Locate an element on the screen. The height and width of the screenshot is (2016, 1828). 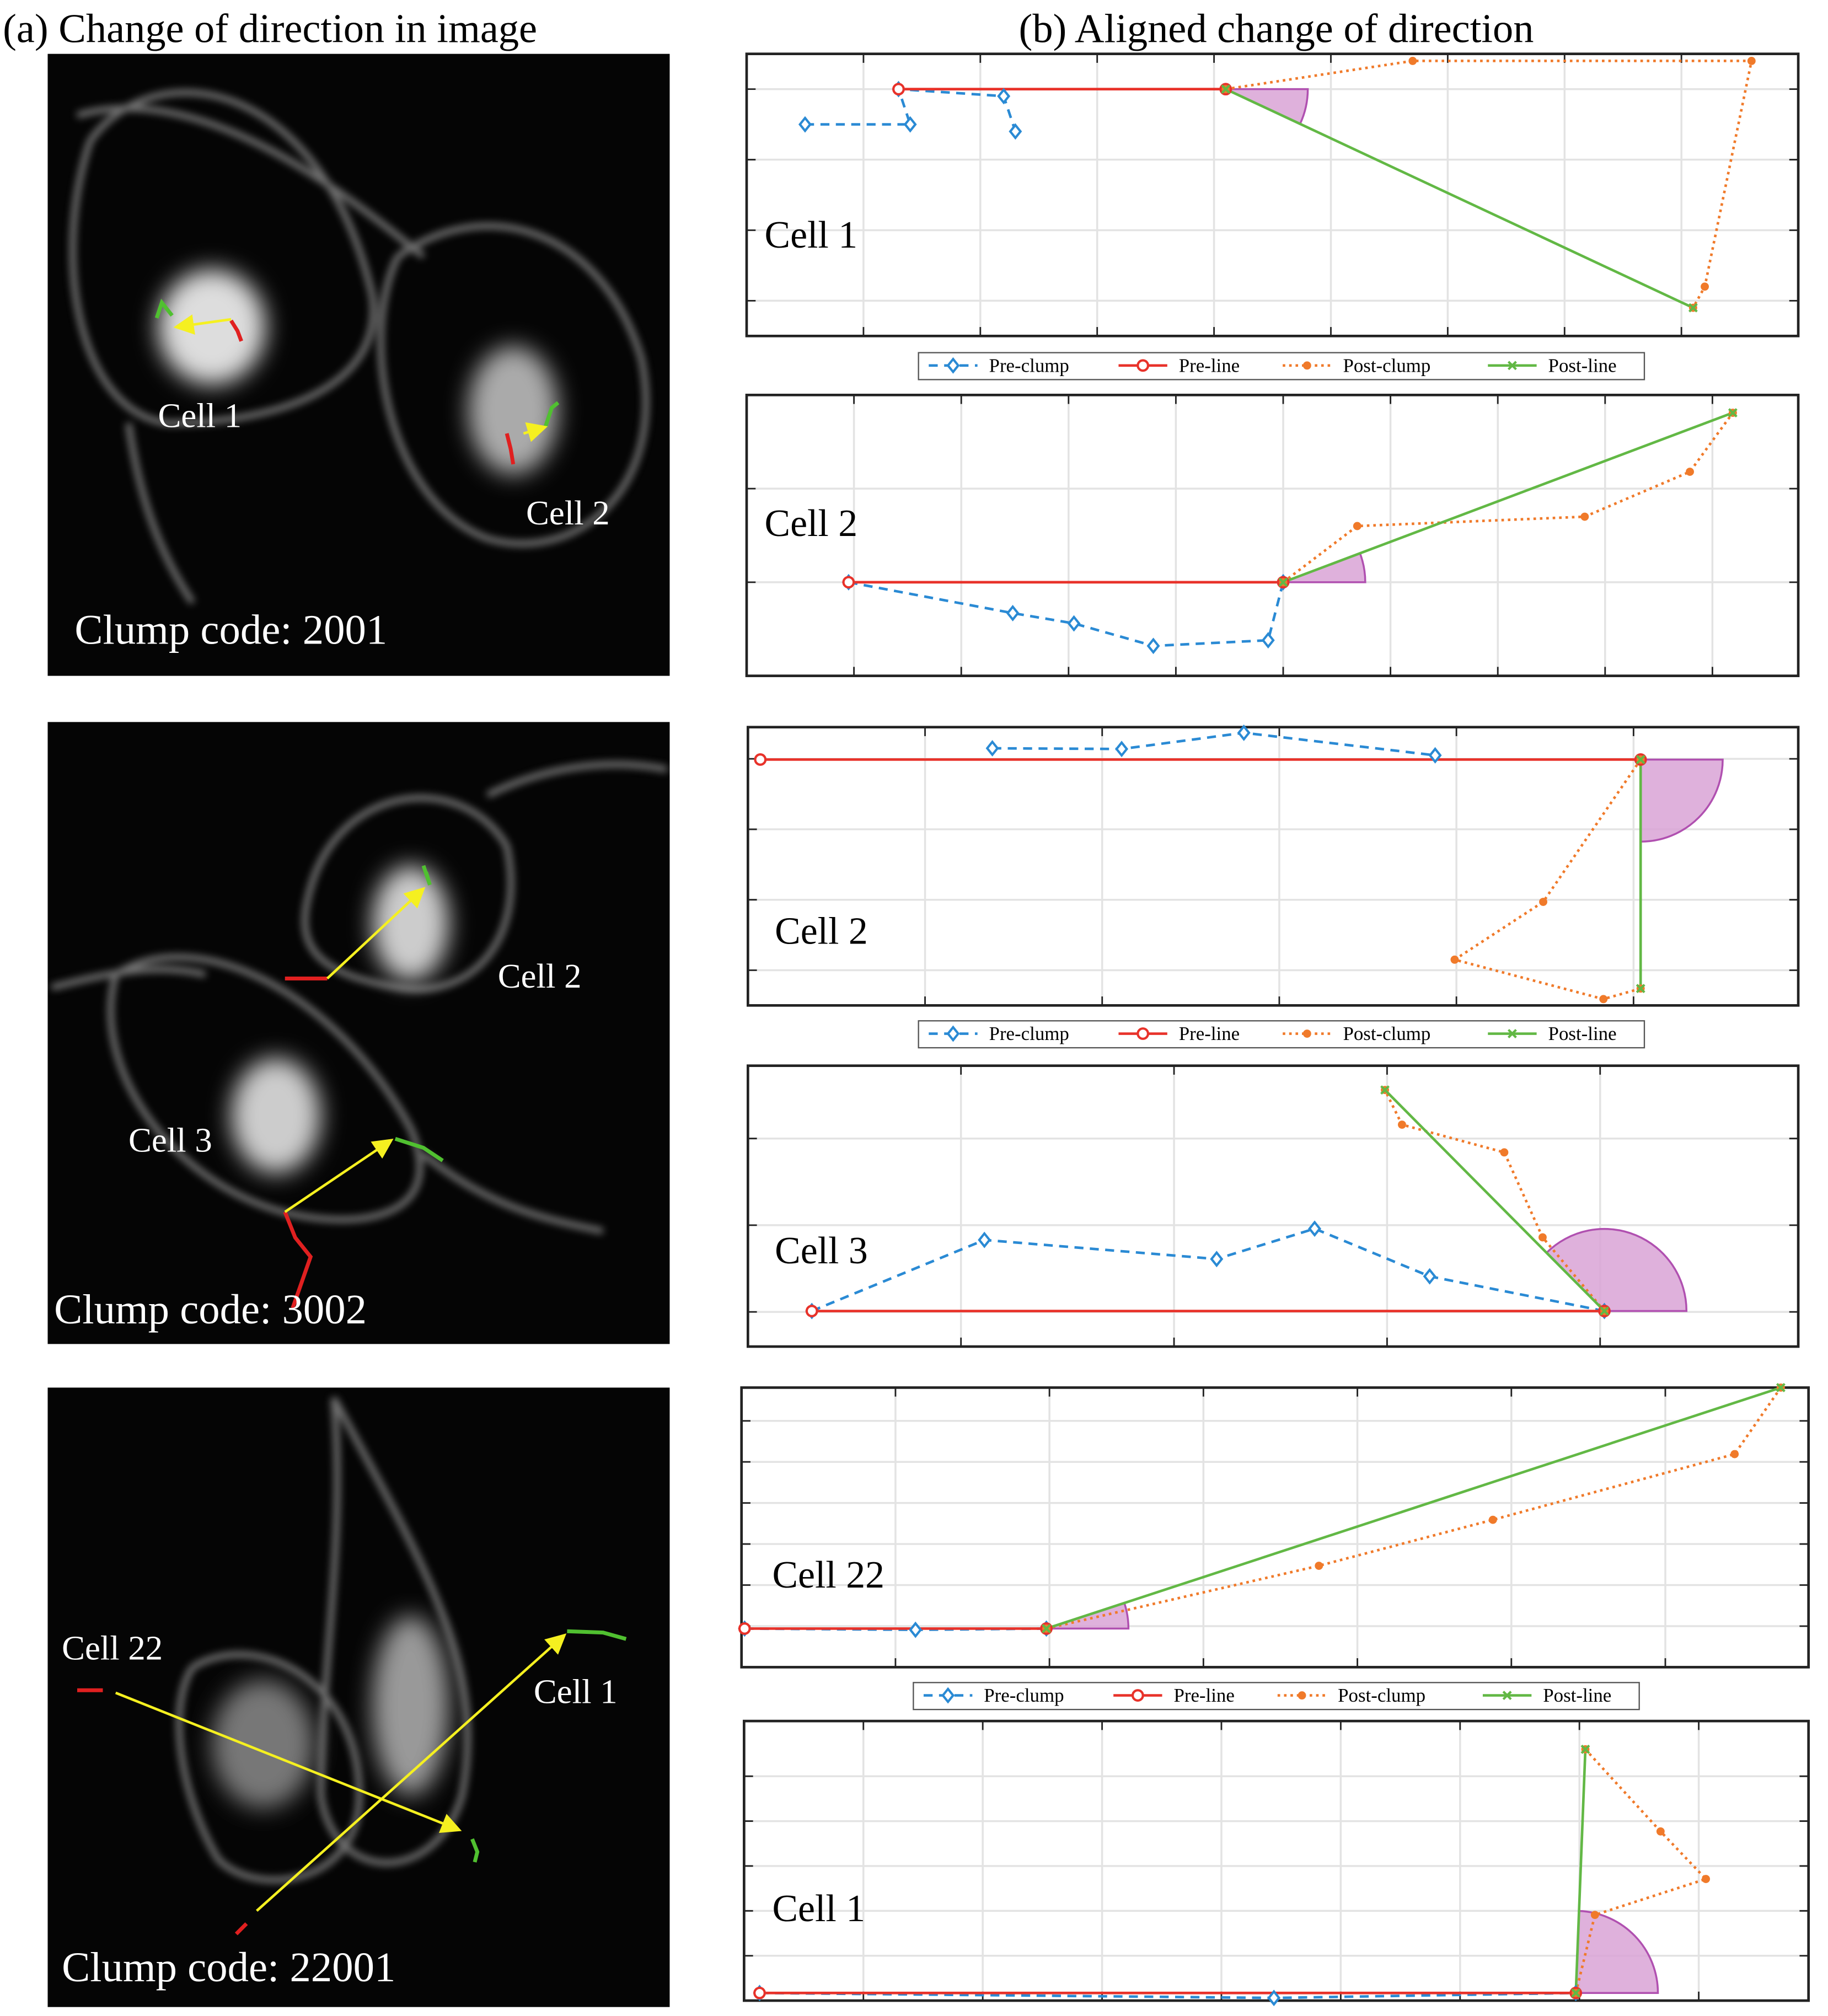
chart: Cell 3 is located at coordinates (1273, 1206).